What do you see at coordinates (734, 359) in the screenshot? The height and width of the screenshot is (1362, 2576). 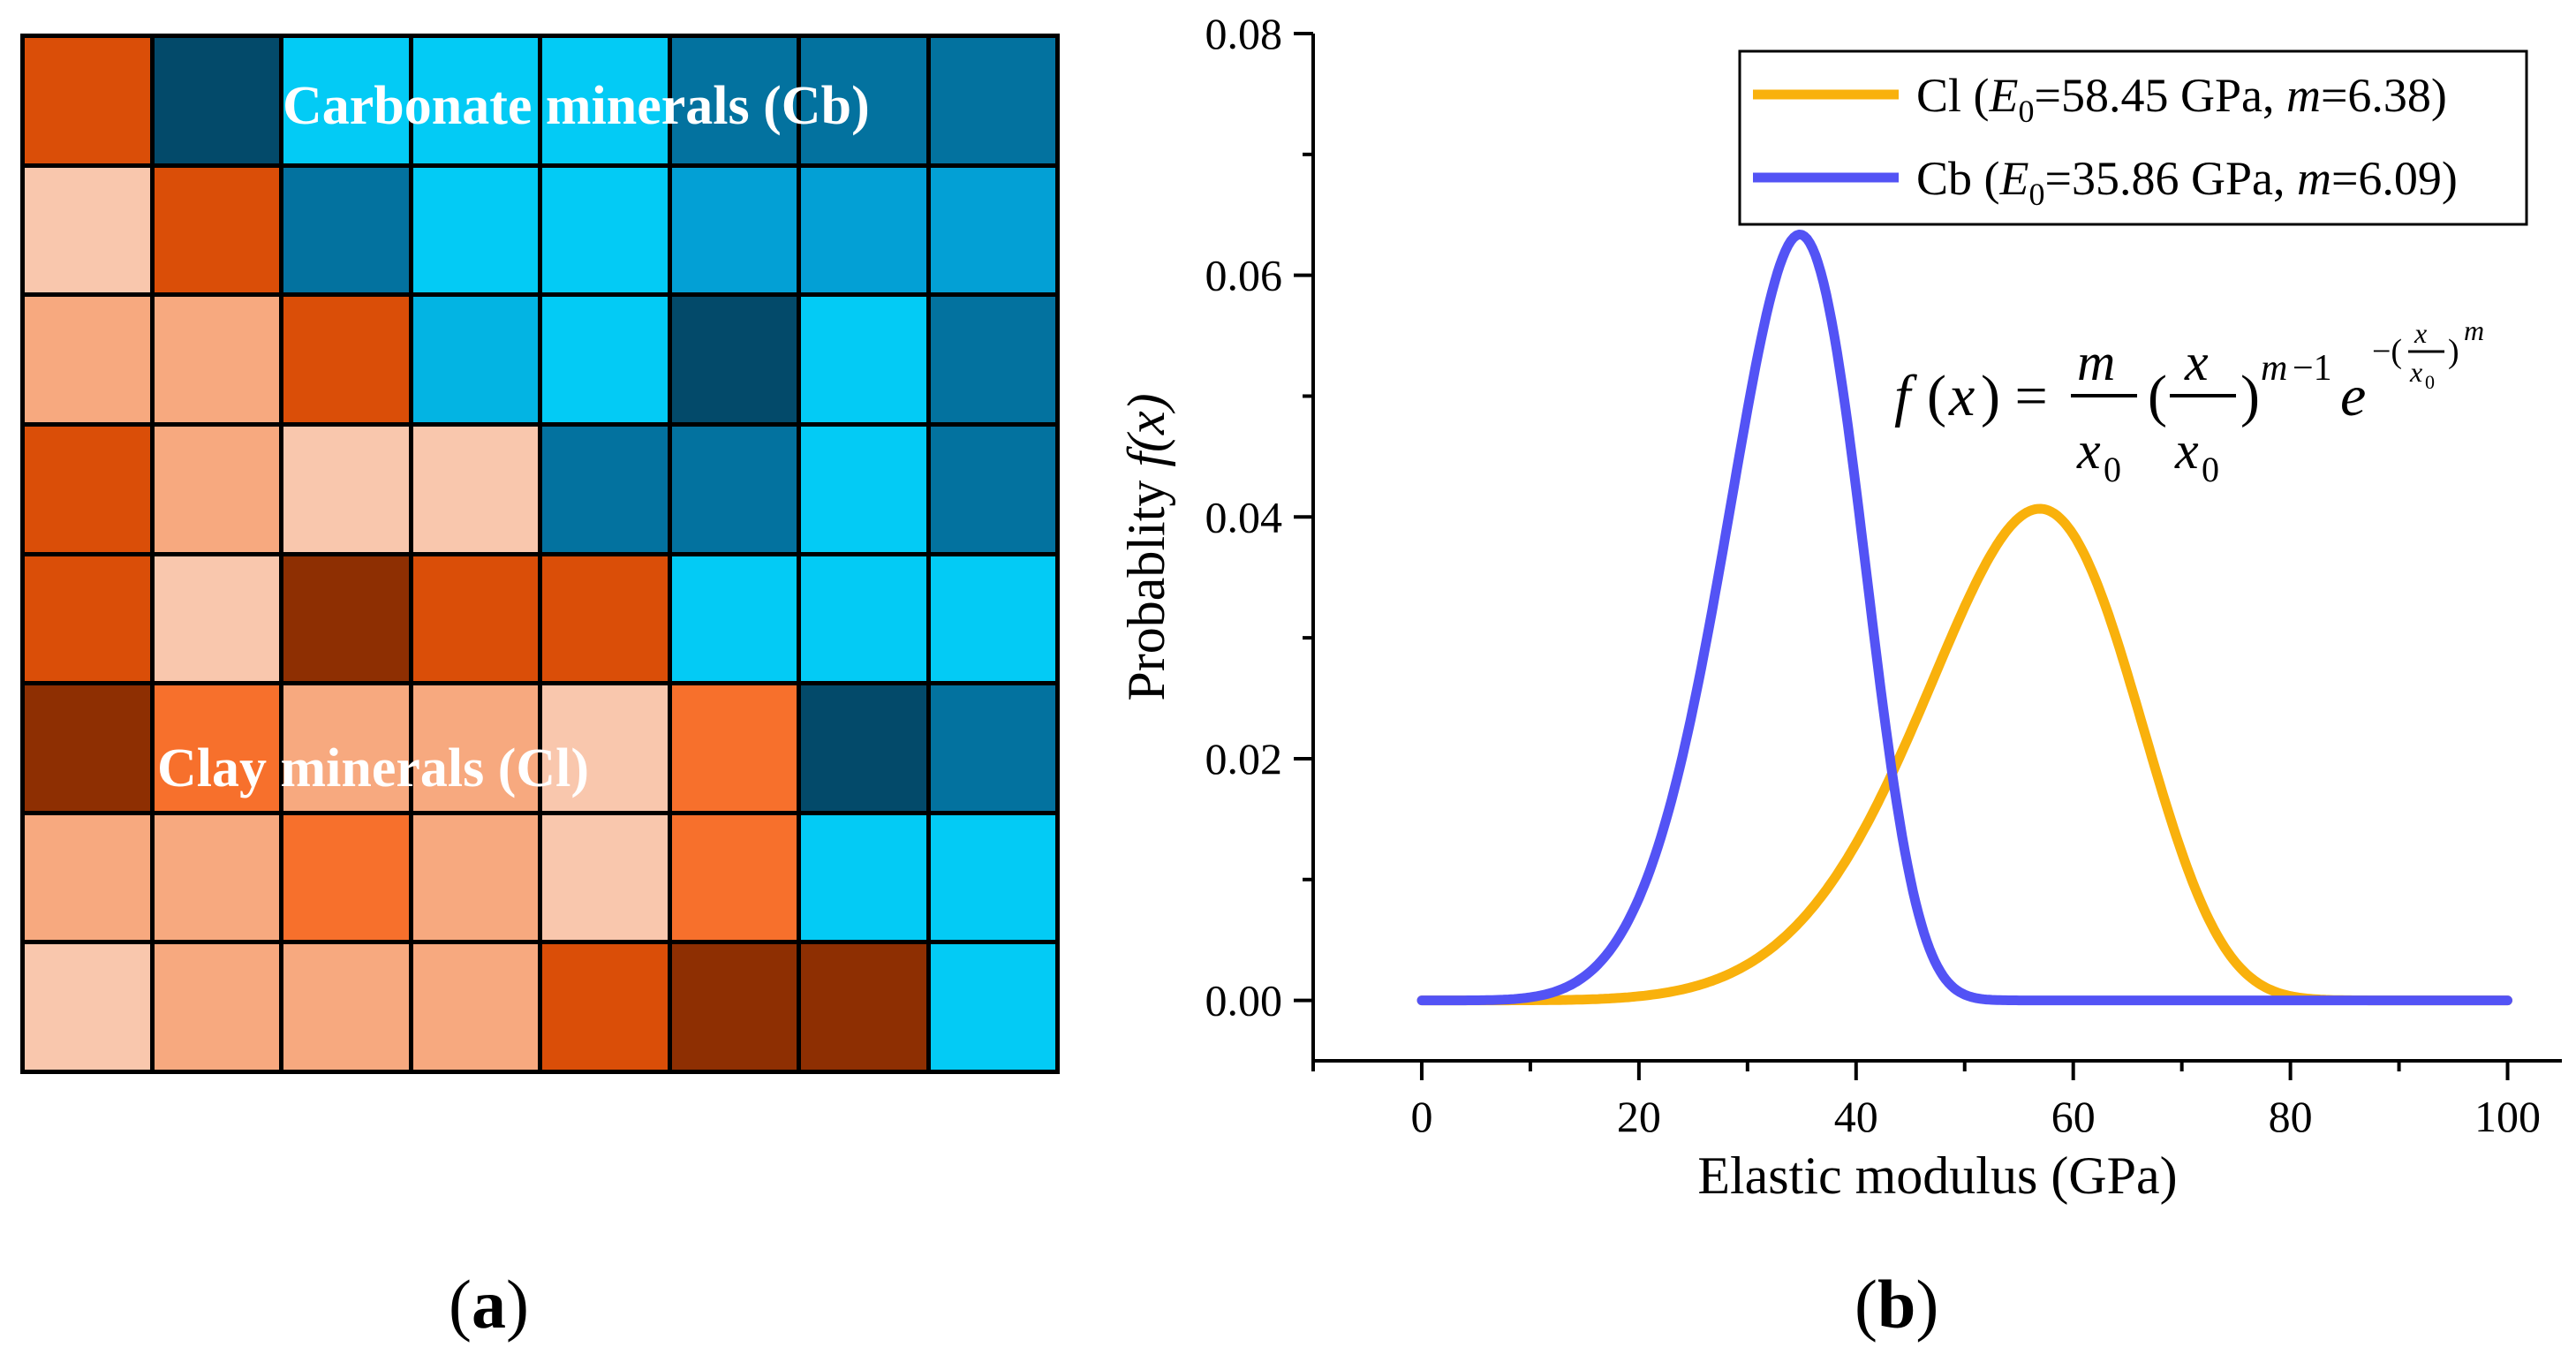 I see `grid-cell-r2-c5` at bounding box center [734, 359].